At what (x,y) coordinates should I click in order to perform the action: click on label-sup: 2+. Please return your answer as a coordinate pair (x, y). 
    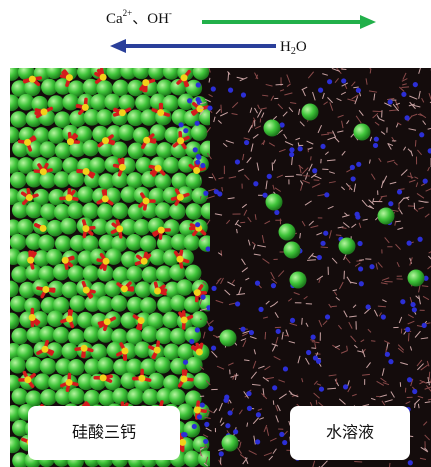
    Looking at the image, I should click on (128, 13).